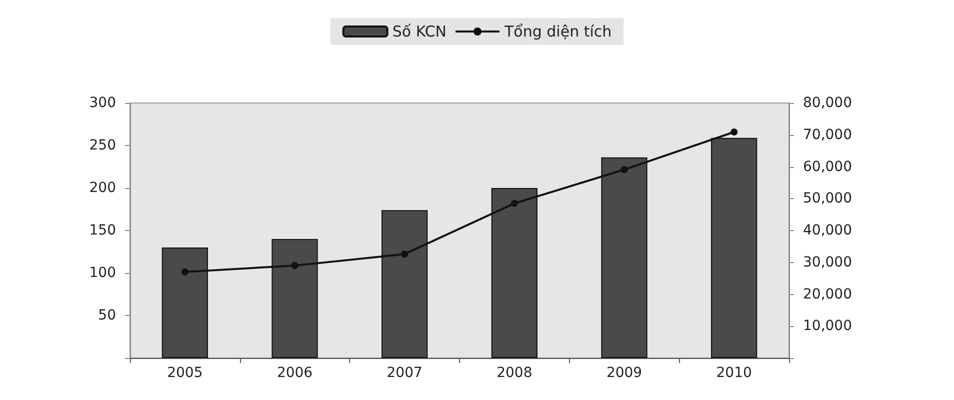  Describe the element at coordinates (102, 146) in the screenshot. I see `y-tick-label: 250` at that location.